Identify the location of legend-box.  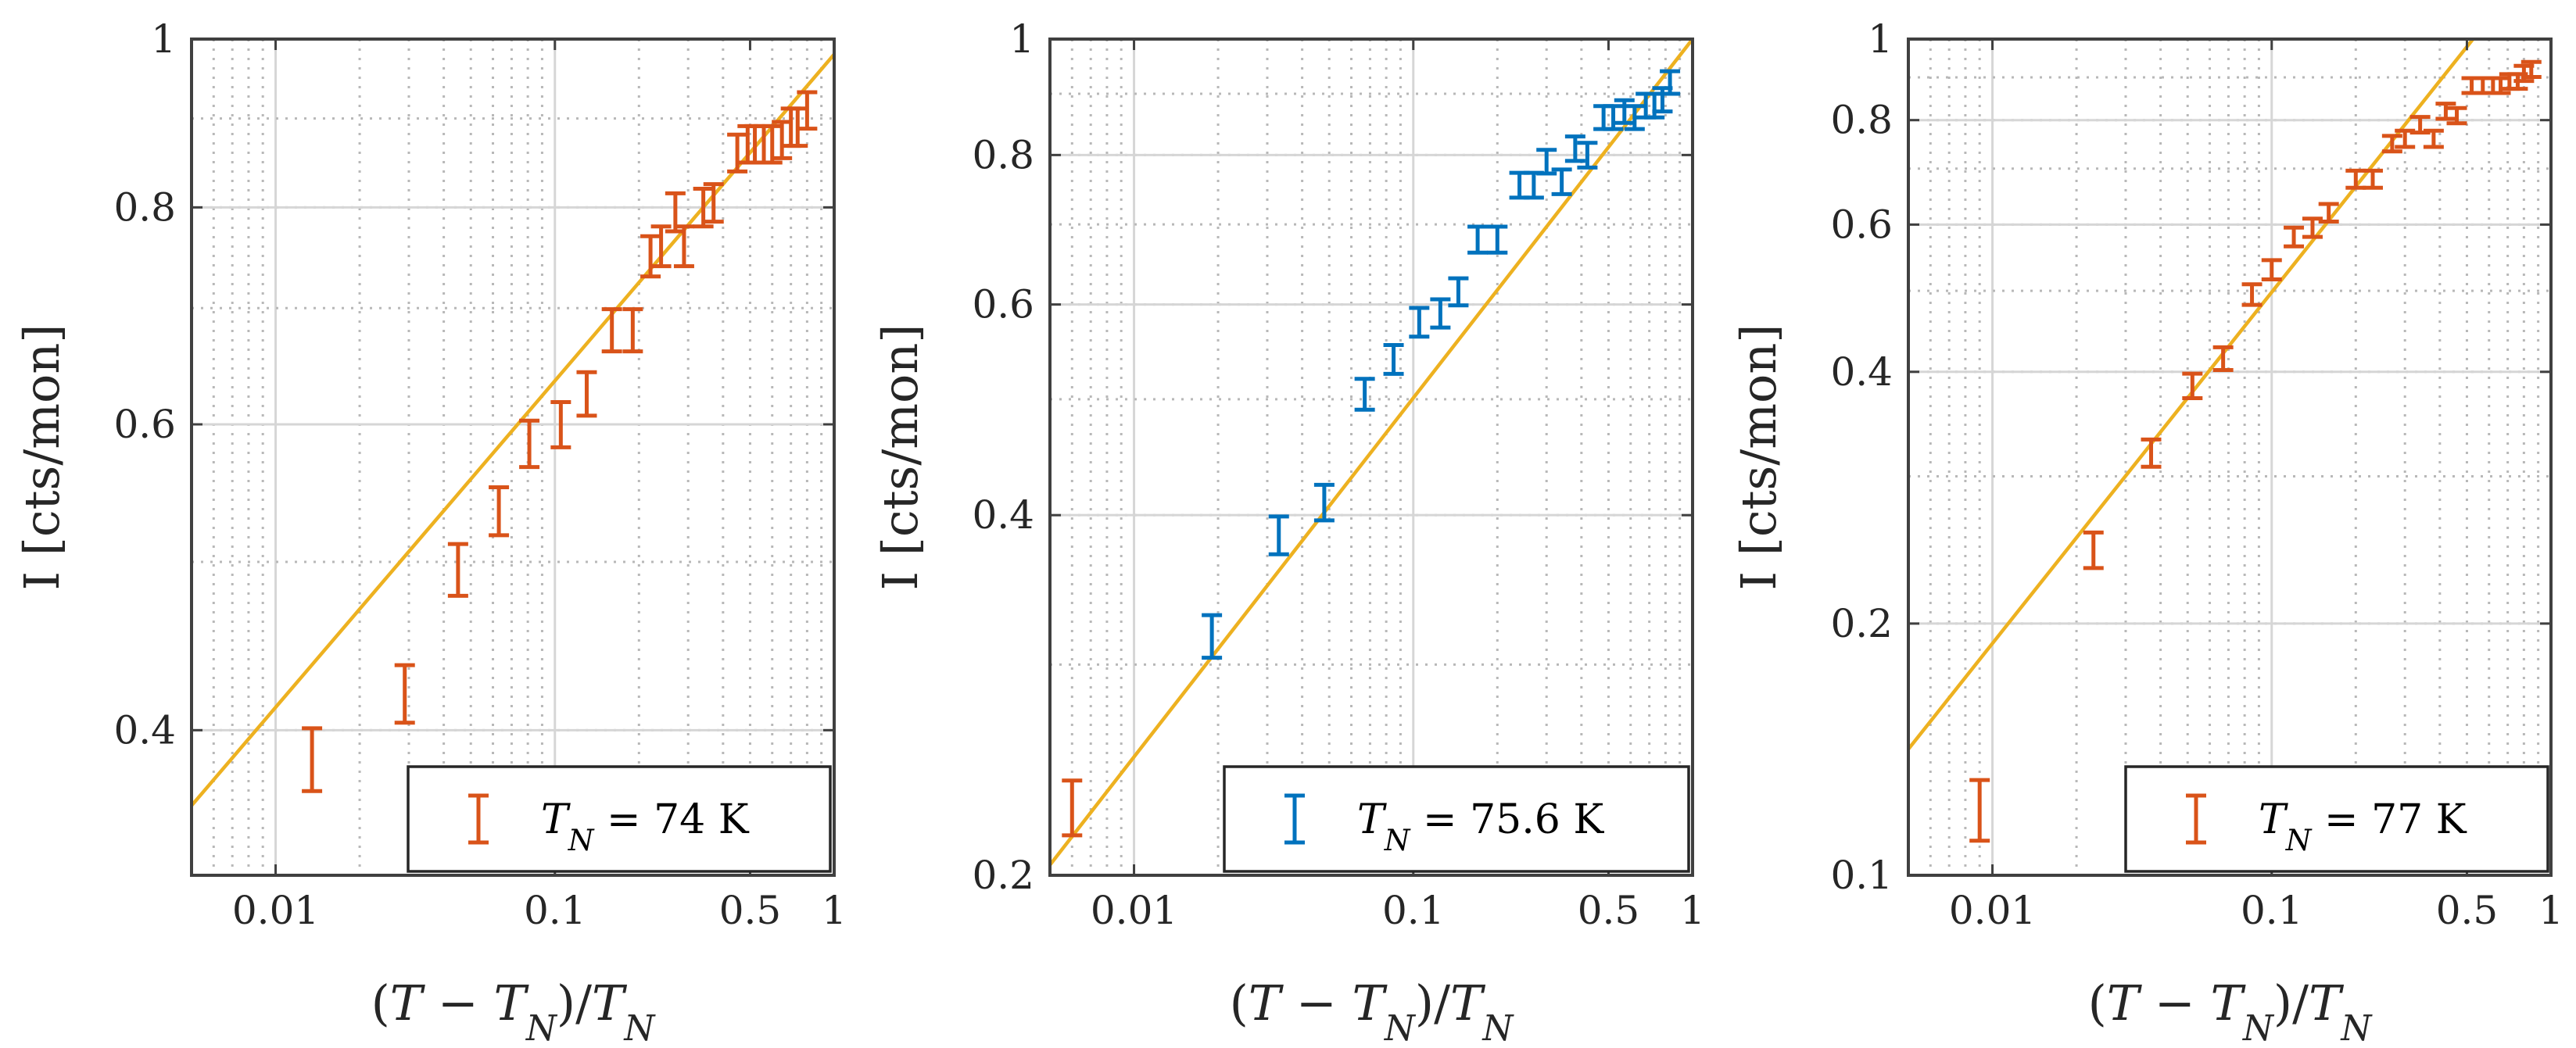
(1456, 819).